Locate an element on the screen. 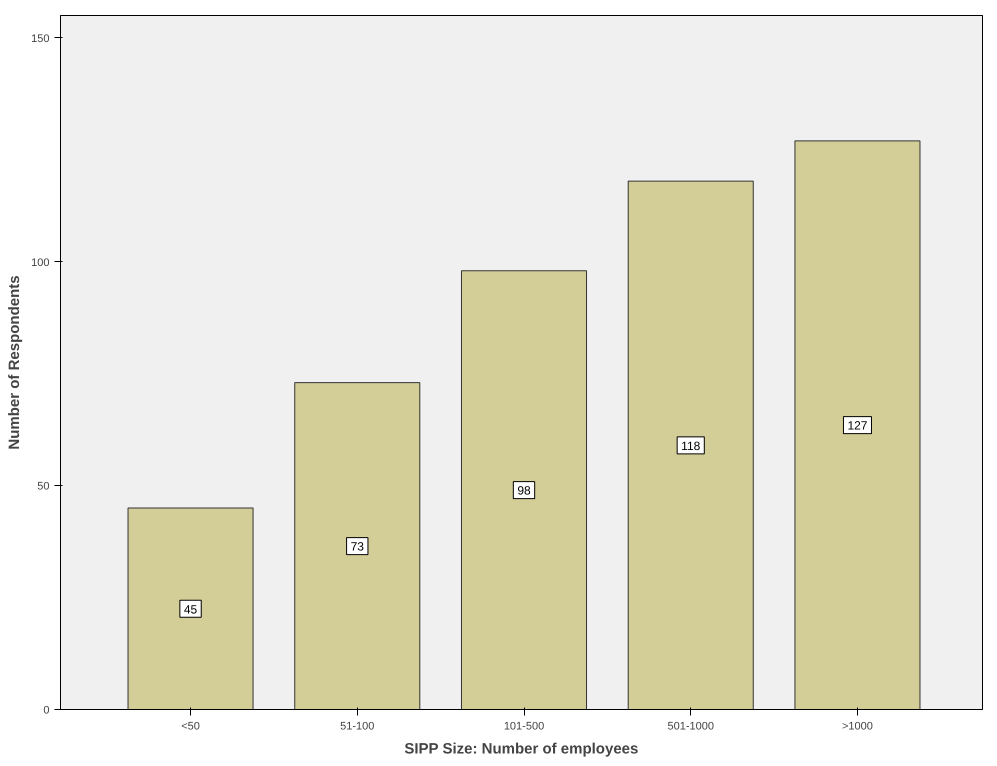 Image resolution: width=997 pixels, height=766 pixels. x-tick-label: >1000 is located at coordinates (857, 726).